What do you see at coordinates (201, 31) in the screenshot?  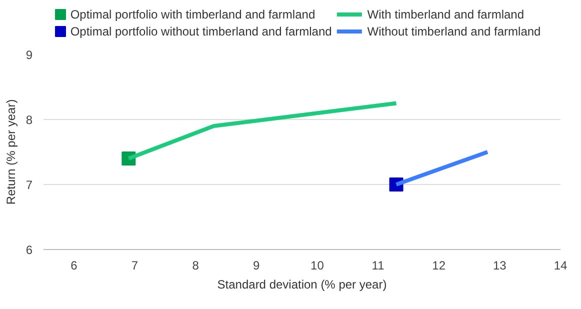 I see `legend-label: Optimal portfolio without timberland and farmland` at bounding box center [201, 31].